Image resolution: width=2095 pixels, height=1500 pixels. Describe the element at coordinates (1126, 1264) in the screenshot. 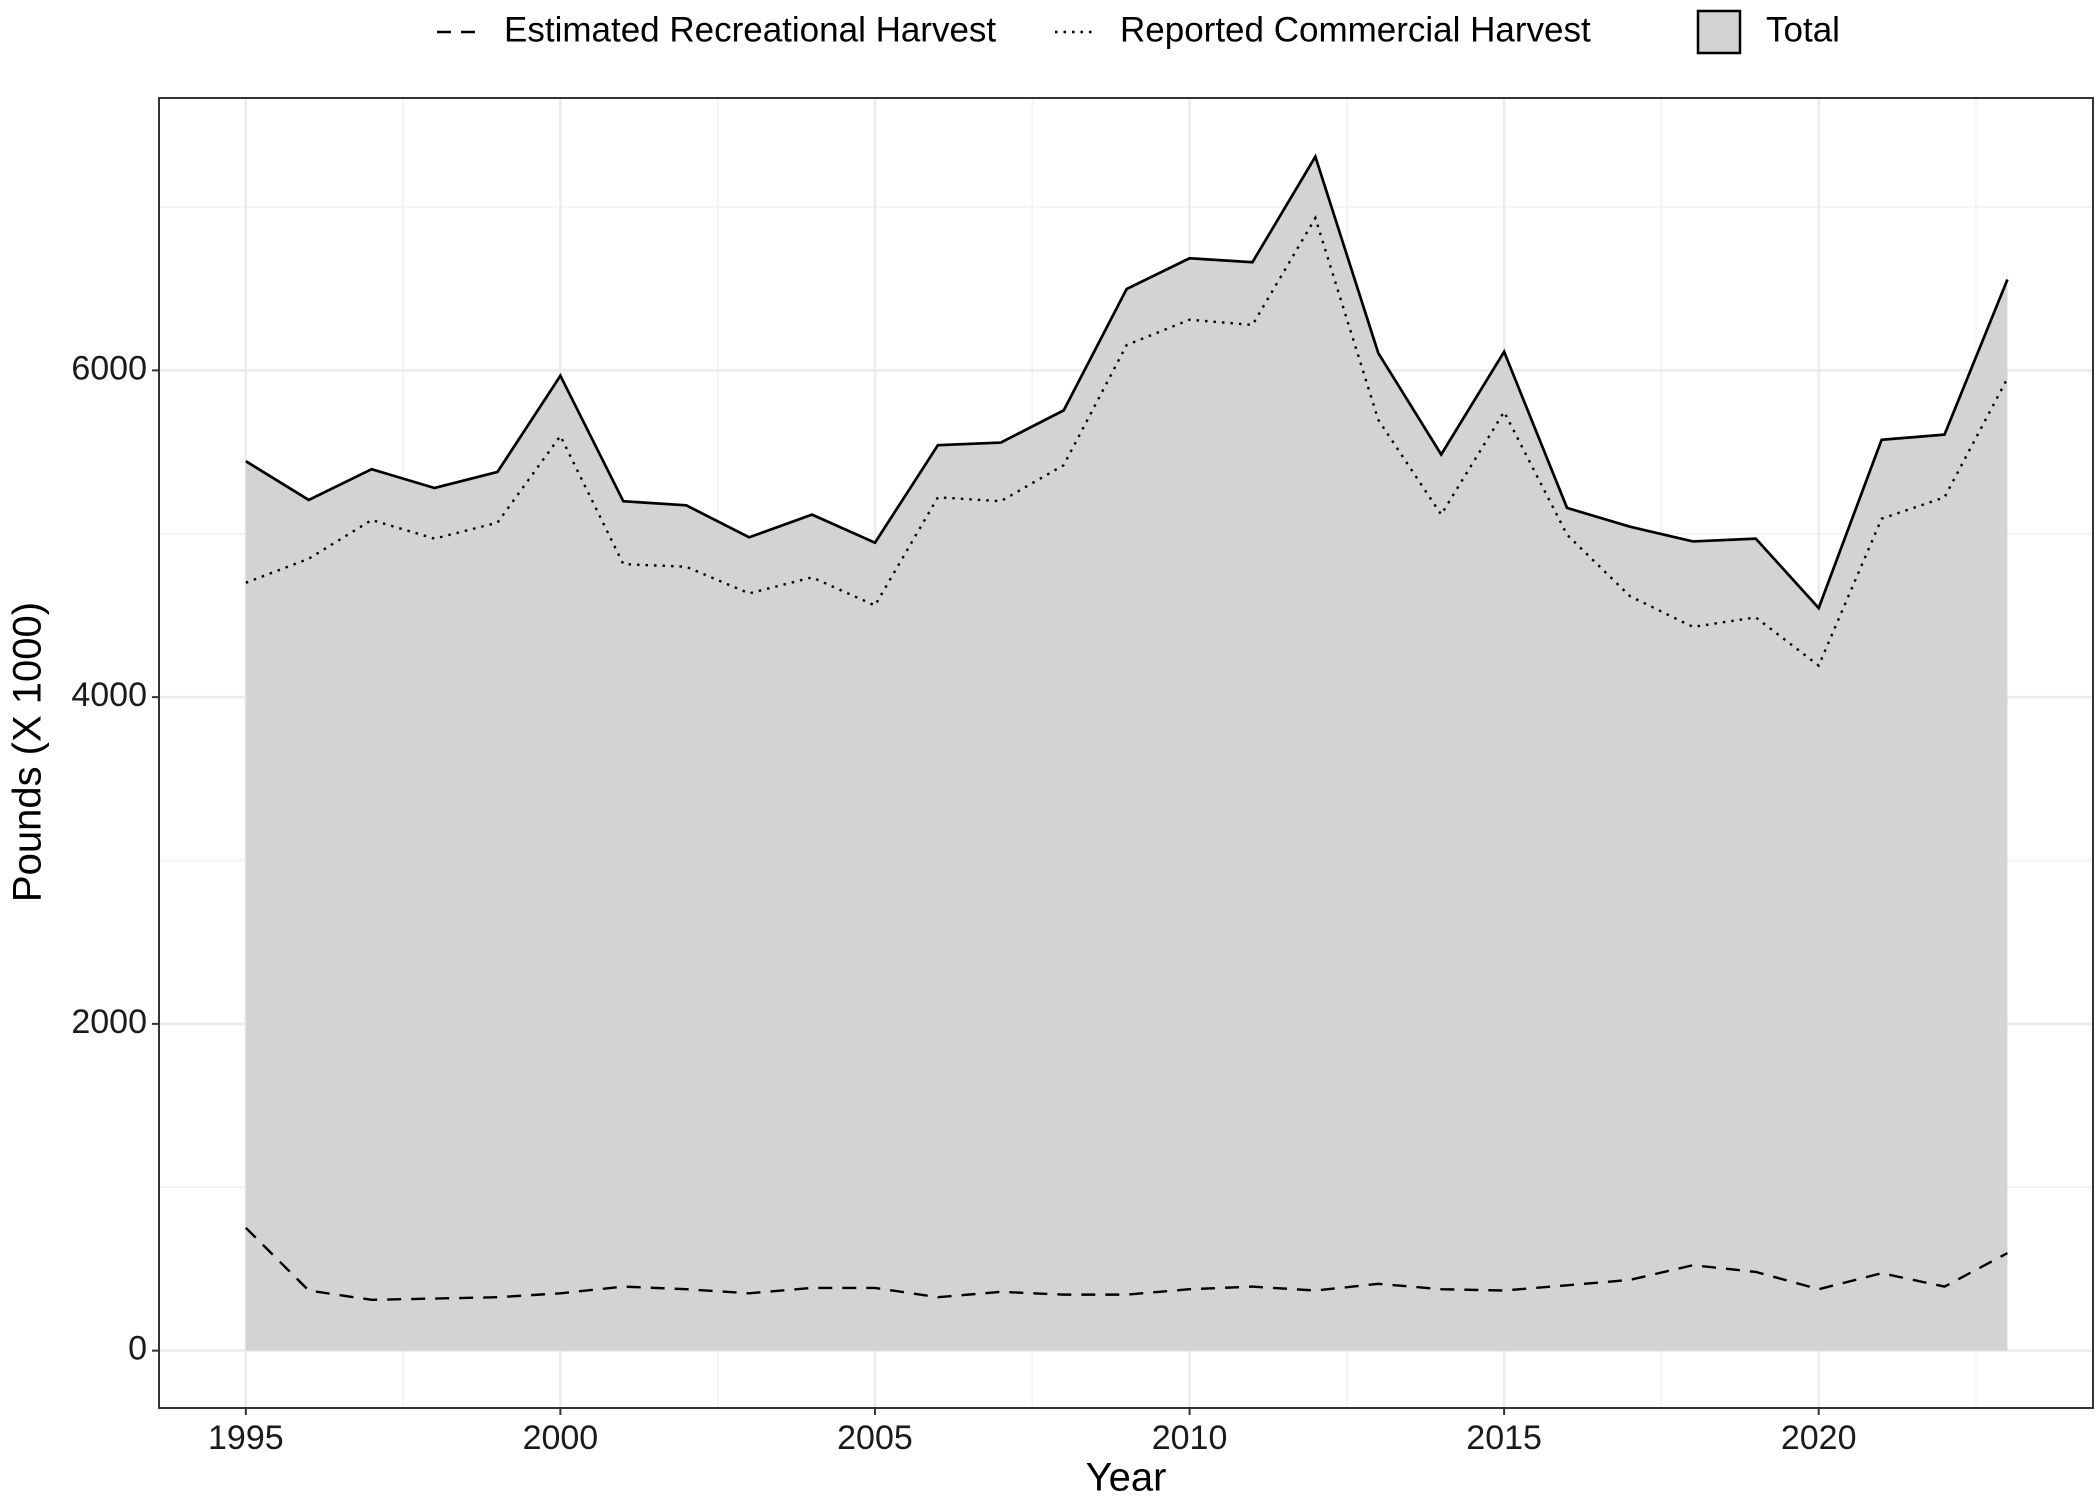

I see `line` at that location.